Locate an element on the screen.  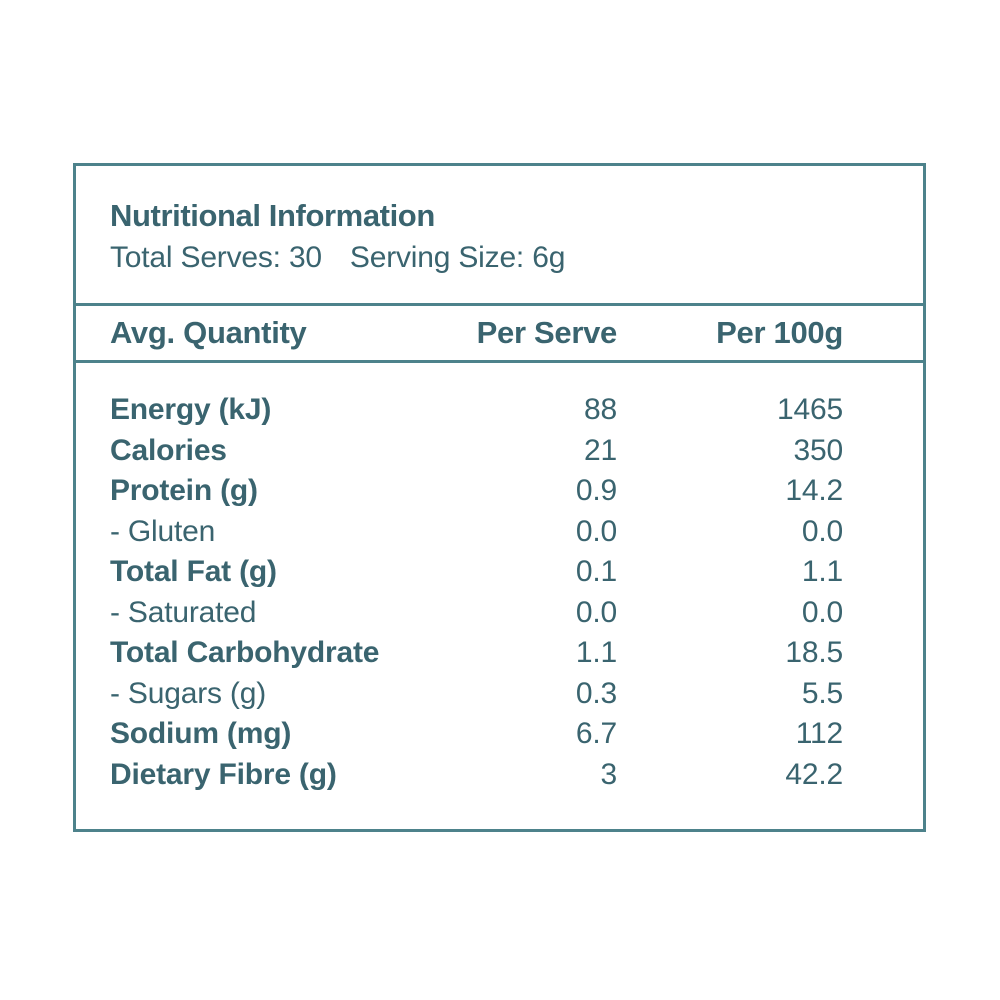
table-row-total-fat: Total Fat (g) 0.1 1.1 is located at coordinates (476, 572).